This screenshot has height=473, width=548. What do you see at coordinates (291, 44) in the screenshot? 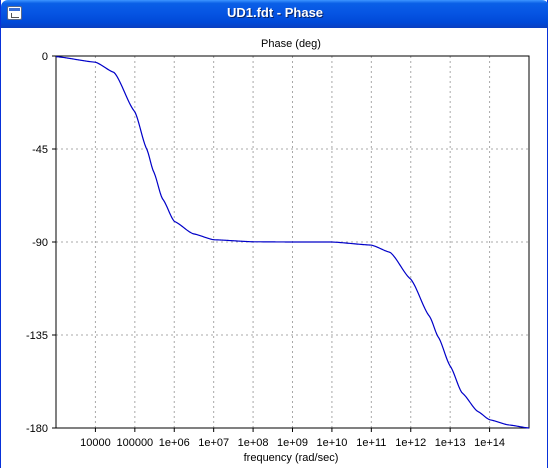
I see `chart-title: Phase (deg)` at bounding box center [291, 44].